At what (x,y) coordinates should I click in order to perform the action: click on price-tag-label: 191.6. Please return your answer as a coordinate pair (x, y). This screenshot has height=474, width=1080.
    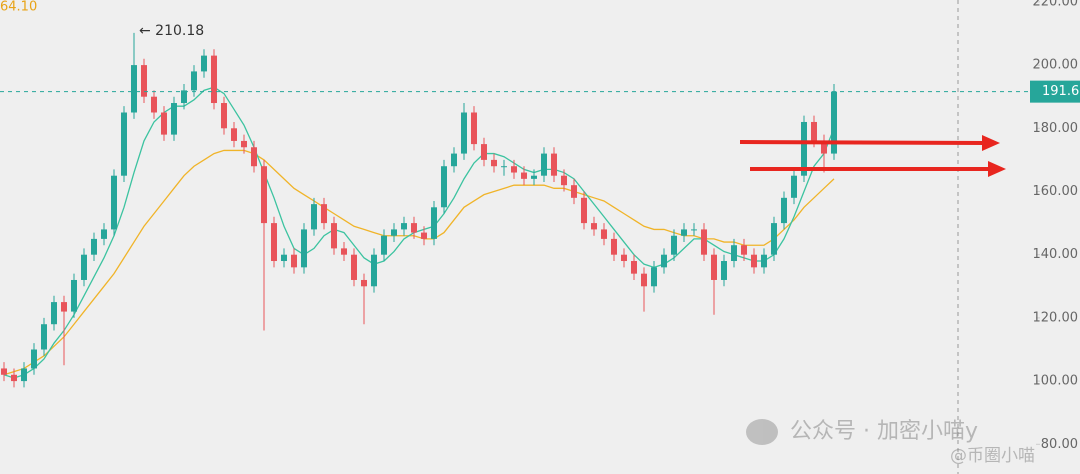
    Looking at the image, I should click on (1060, 91).